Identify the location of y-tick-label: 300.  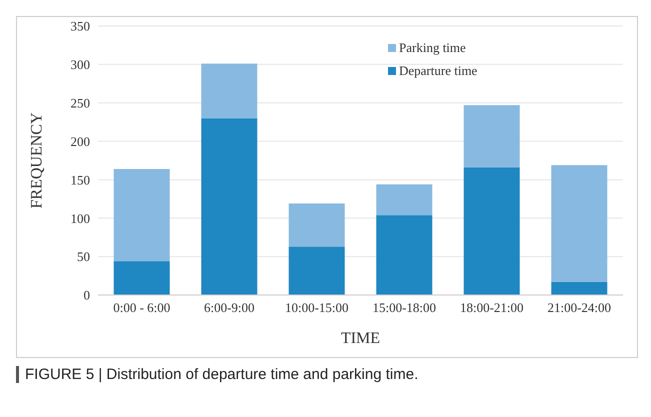
(80, 64).